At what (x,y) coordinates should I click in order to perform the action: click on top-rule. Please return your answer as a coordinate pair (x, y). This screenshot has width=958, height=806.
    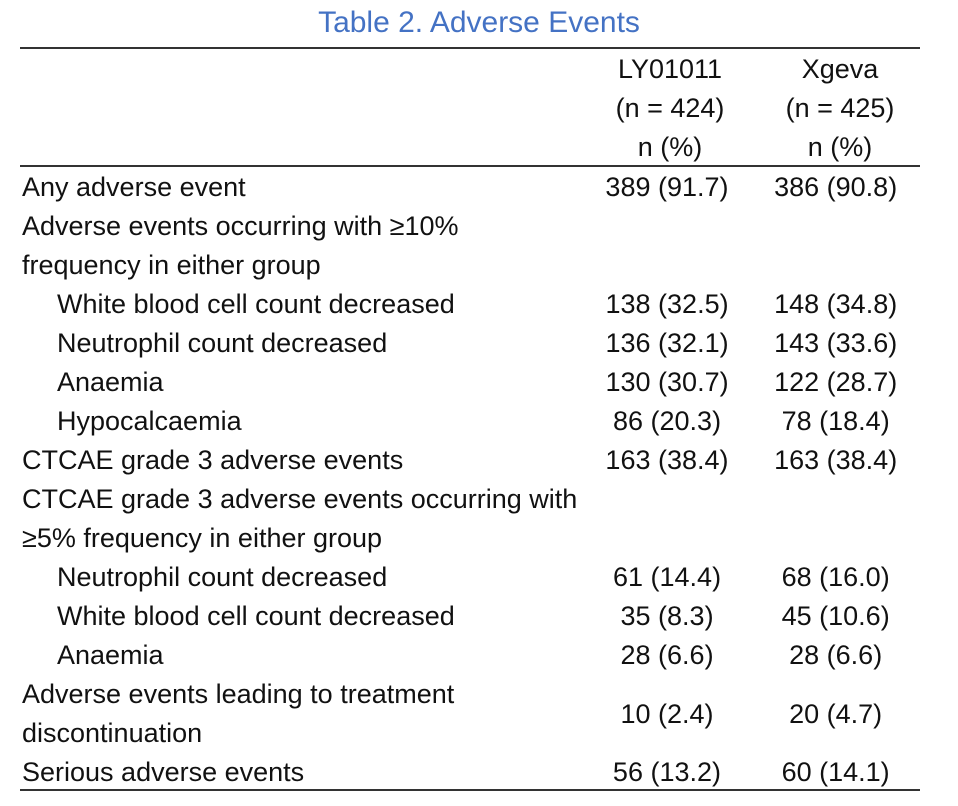
    Looking at the image, I should click on (470, 48).